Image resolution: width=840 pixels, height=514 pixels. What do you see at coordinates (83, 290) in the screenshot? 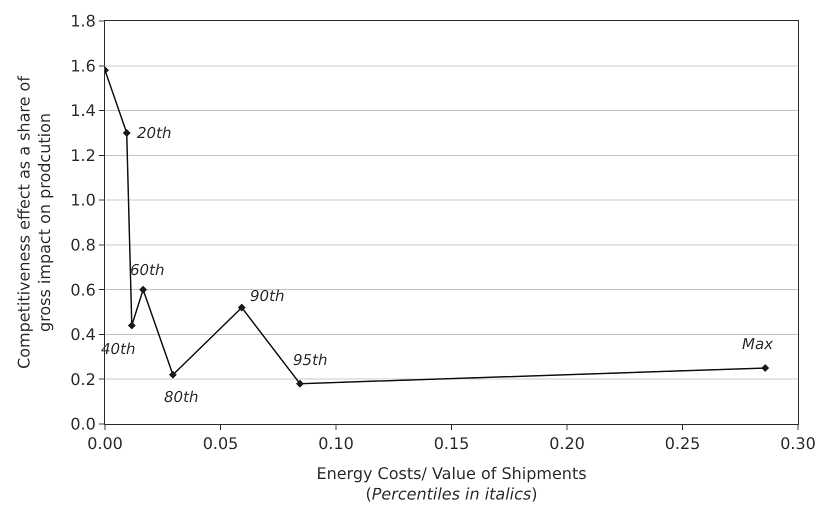
I see `y-tick-label: 0.6` at bounding box center [83, 290].